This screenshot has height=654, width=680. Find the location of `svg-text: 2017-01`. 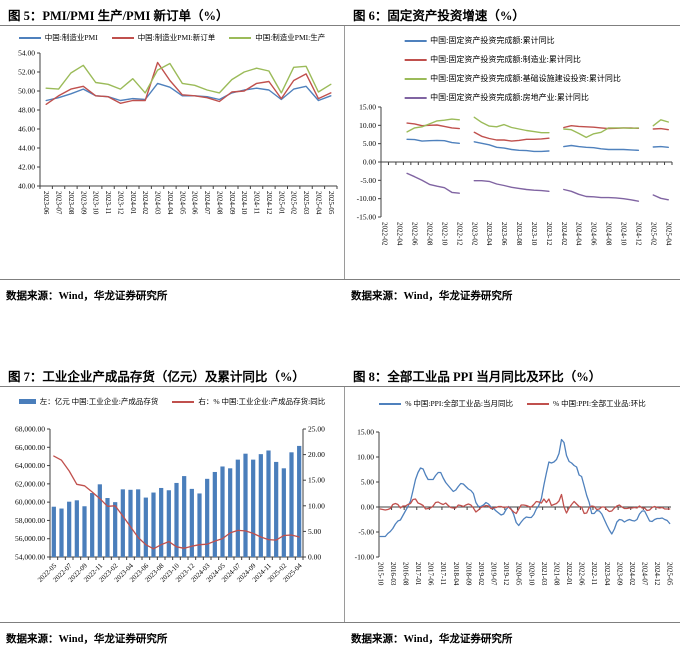

svg-text: 2017-01 is located at coordinates (418, 574).